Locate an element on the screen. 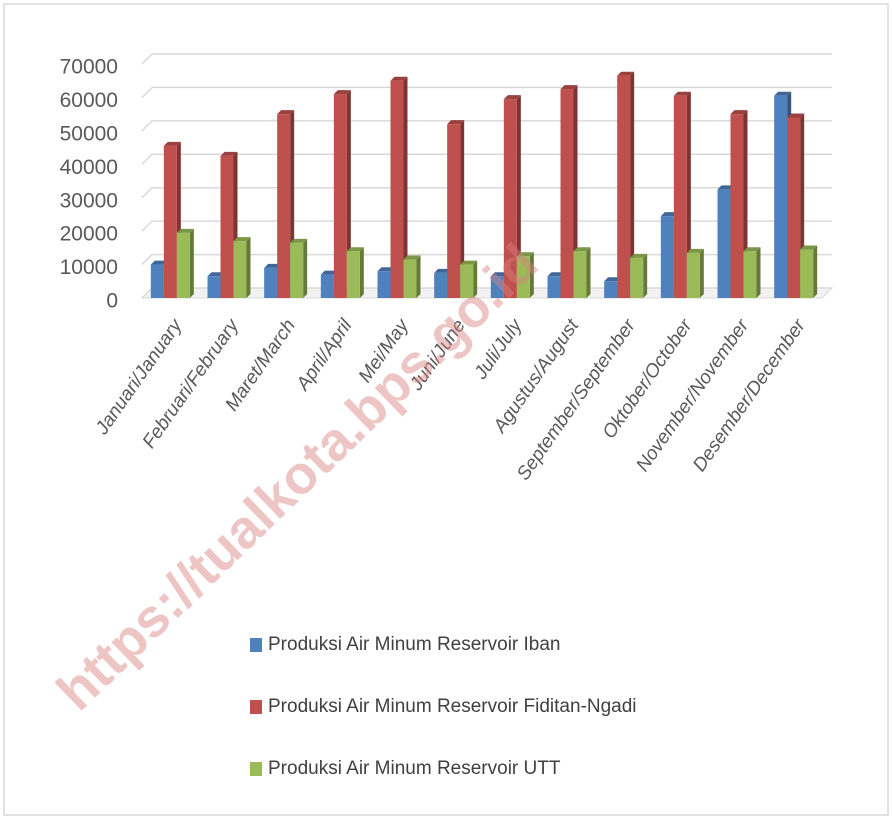 Image resolution: width=892 pixels, height=819 pixels. y-tick-label: 10000 is located at coordinates (89, 267).